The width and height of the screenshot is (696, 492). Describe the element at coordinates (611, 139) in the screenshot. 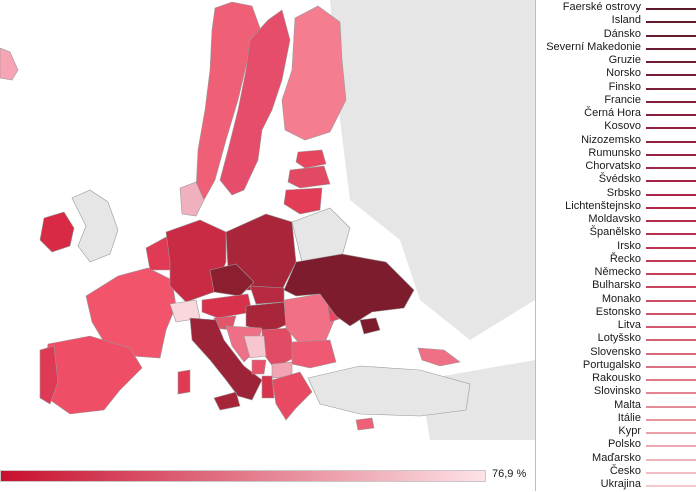

I see `legend-item-label: Nizozemsko` at that location.